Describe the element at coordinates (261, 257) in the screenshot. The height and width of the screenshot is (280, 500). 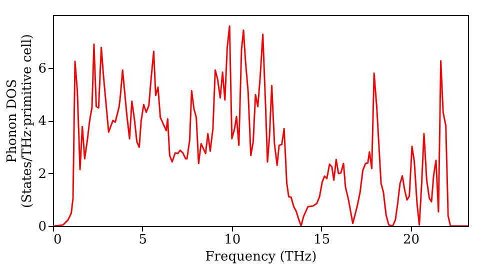
I see `x-axis-title: Frequency (THz)` at that location.